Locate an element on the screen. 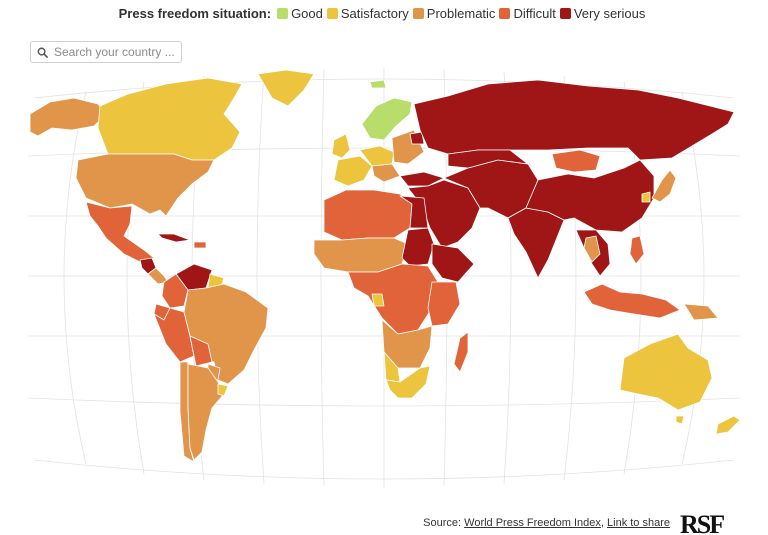 The image size is (768, 535). legend-swatch-difficult is located at coordinates (505, 13).